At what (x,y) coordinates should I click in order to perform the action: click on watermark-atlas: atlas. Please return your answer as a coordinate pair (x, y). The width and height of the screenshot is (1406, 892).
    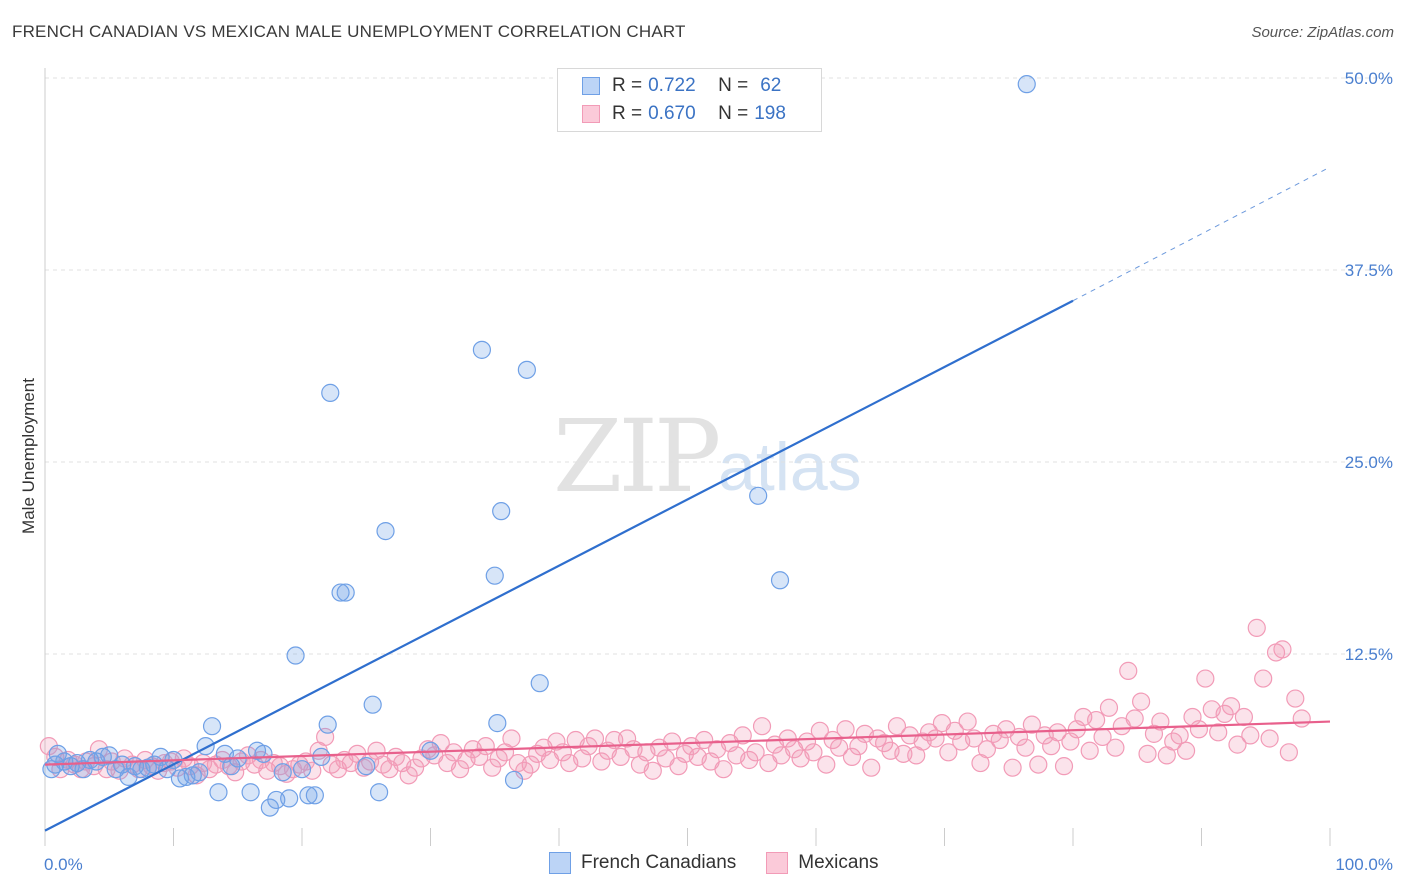
    Looking at the image, I should click on (790, 467).